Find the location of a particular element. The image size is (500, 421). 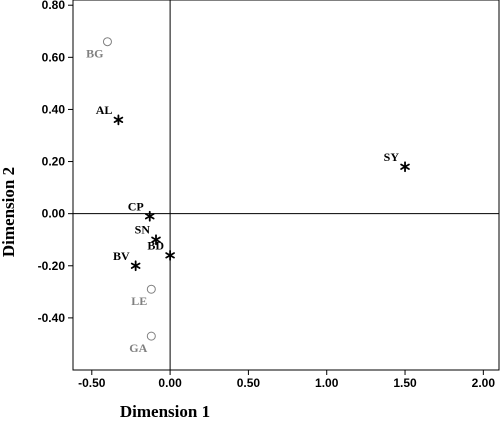

y-tick-label: -0.40 is located at coordinates (52, 318).